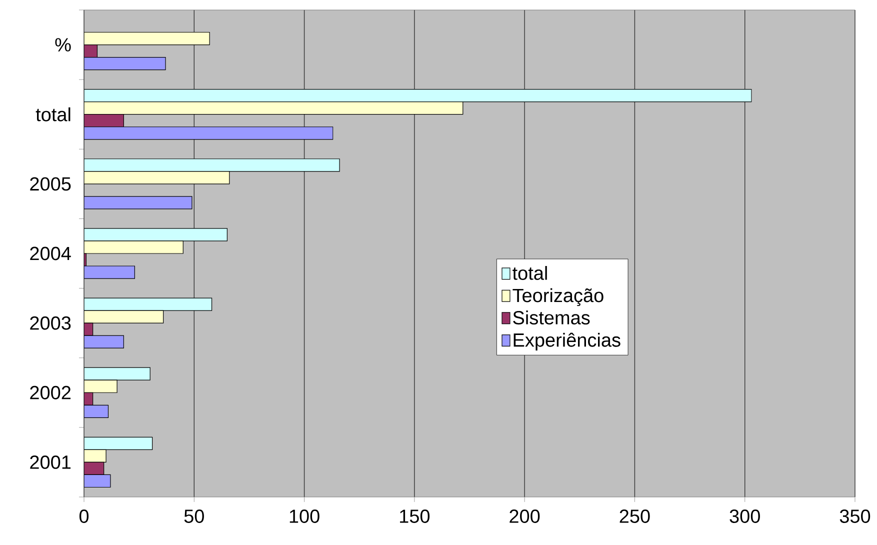 The height and width of the screenshot is (545, 877). What do you see at coordinates (529, 273) in the screenshot?
I see `legend-label: total` at bounding box center [529, 273].